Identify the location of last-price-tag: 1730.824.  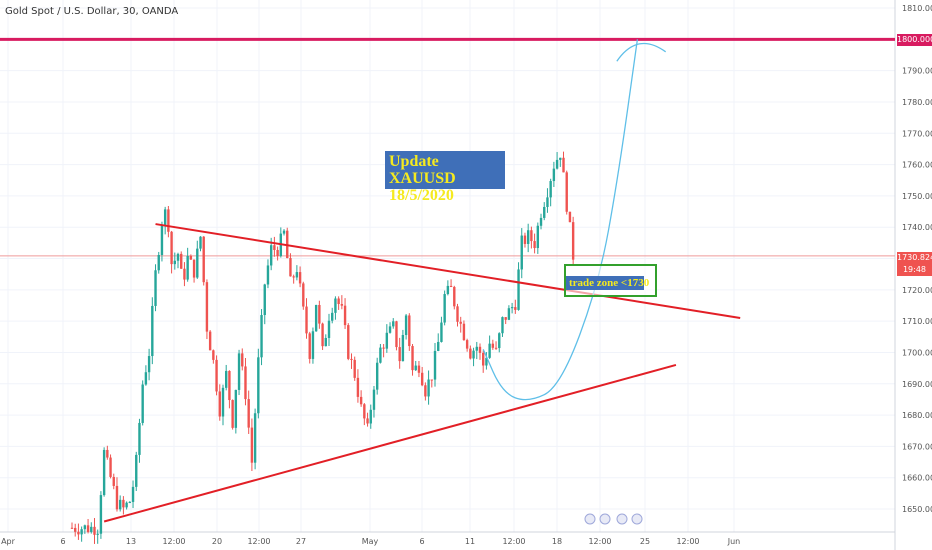
(914, 258).